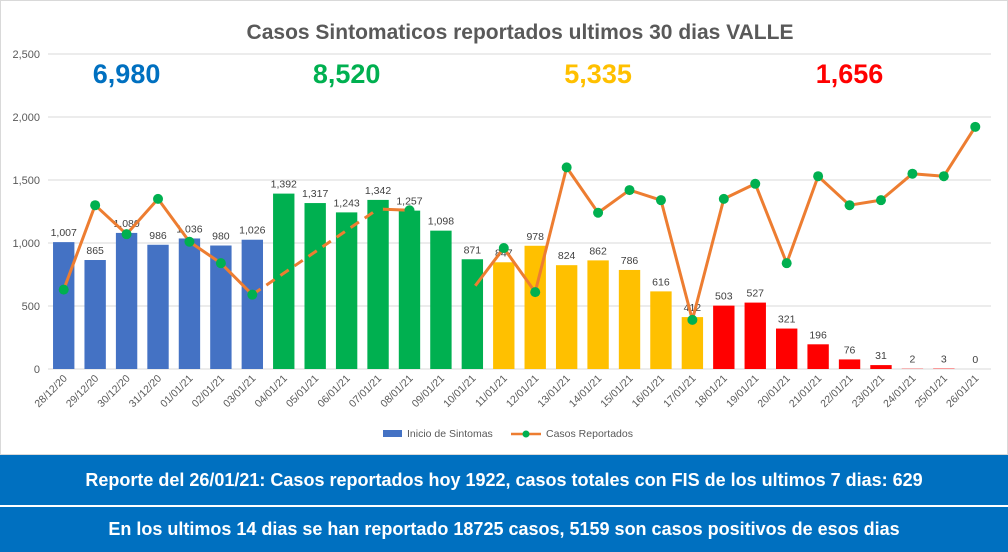 This screenshot has height=552, width=1008. Describe the element at coordinates (585, 391) in the screenshot. I see `x-tick-label: 14/01/21` at that location.